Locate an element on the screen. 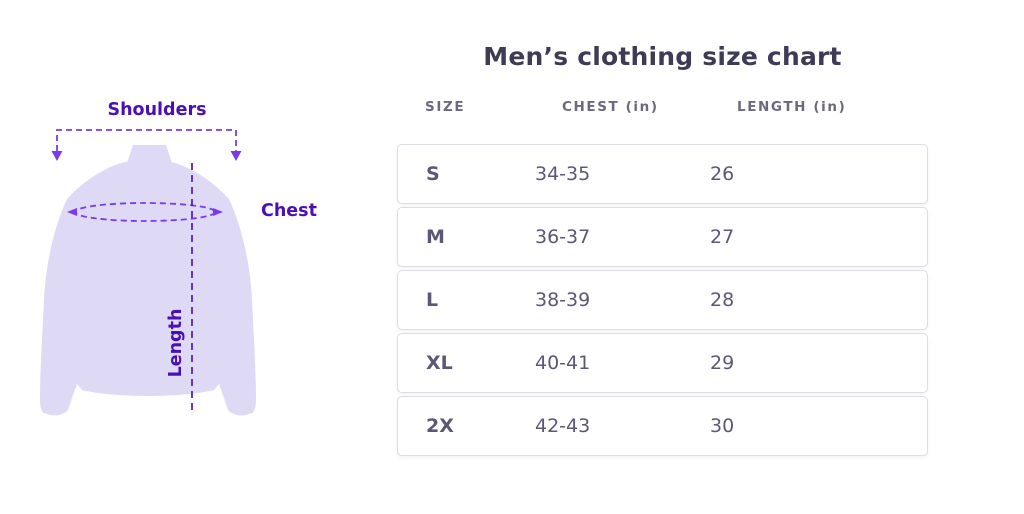  chest-cell: 34-35 is located at coordinates (563, 174).